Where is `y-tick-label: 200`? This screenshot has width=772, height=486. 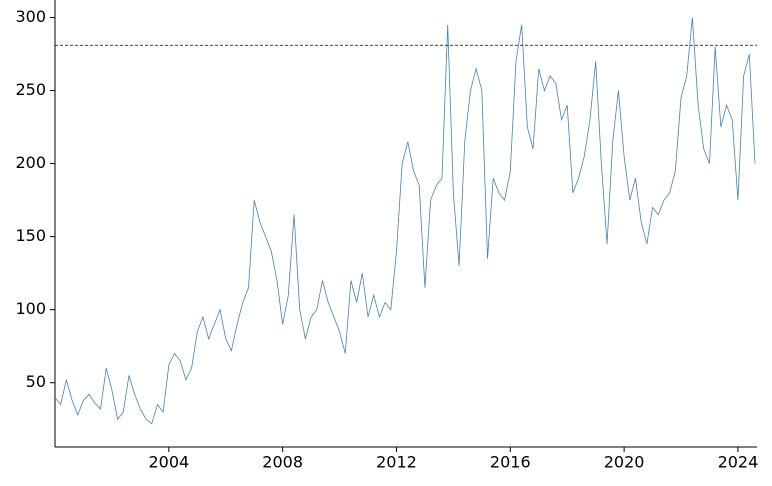
y-tick-label: 200 is located at coordinates (30, 162).